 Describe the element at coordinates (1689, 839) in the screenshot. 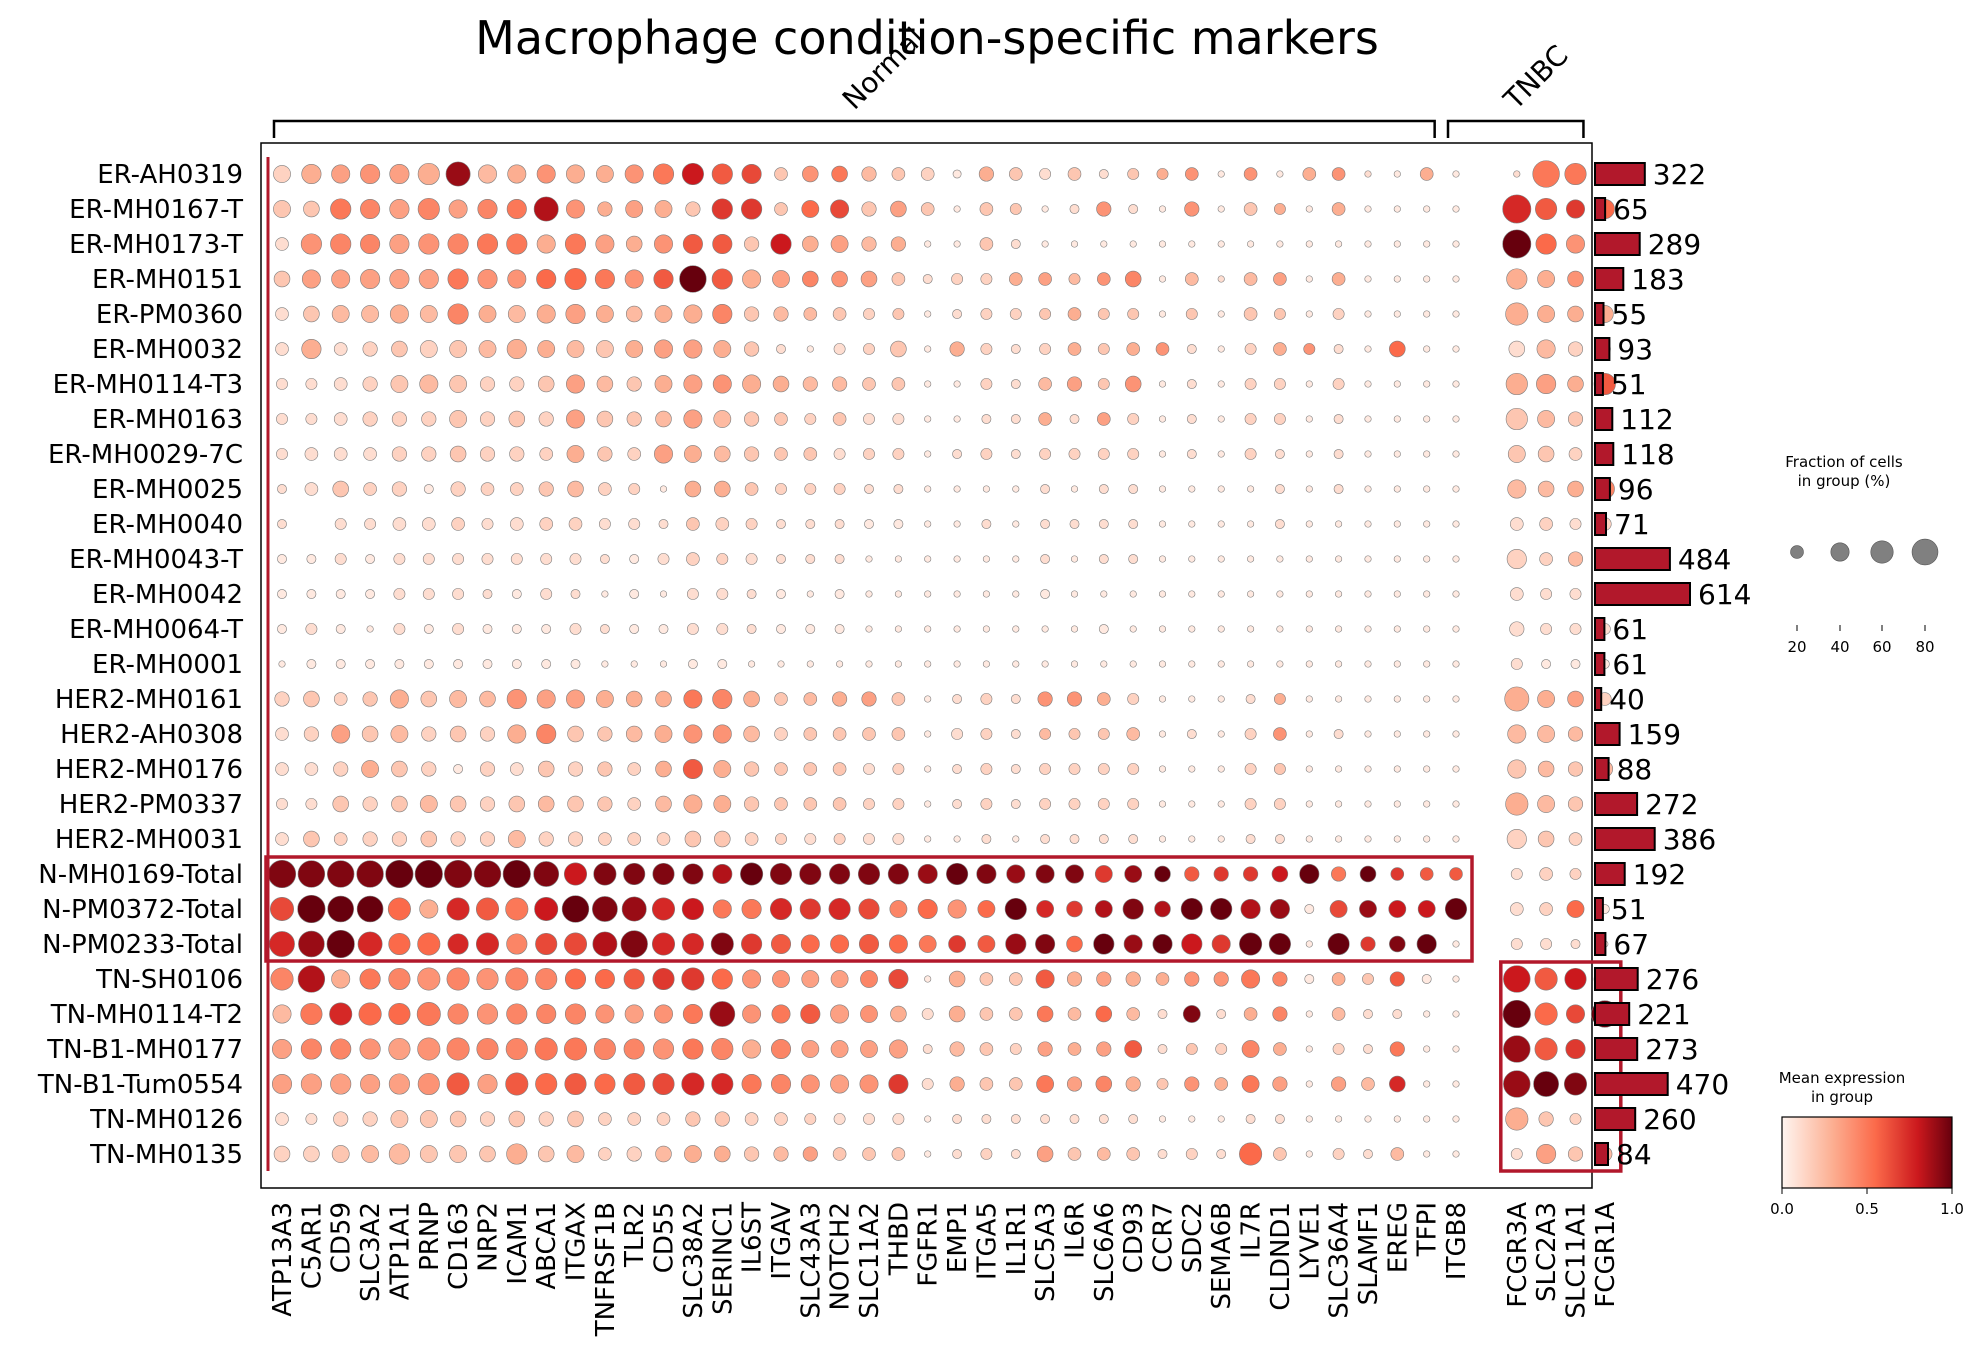

I see `cell-count-label: 386` at that location.